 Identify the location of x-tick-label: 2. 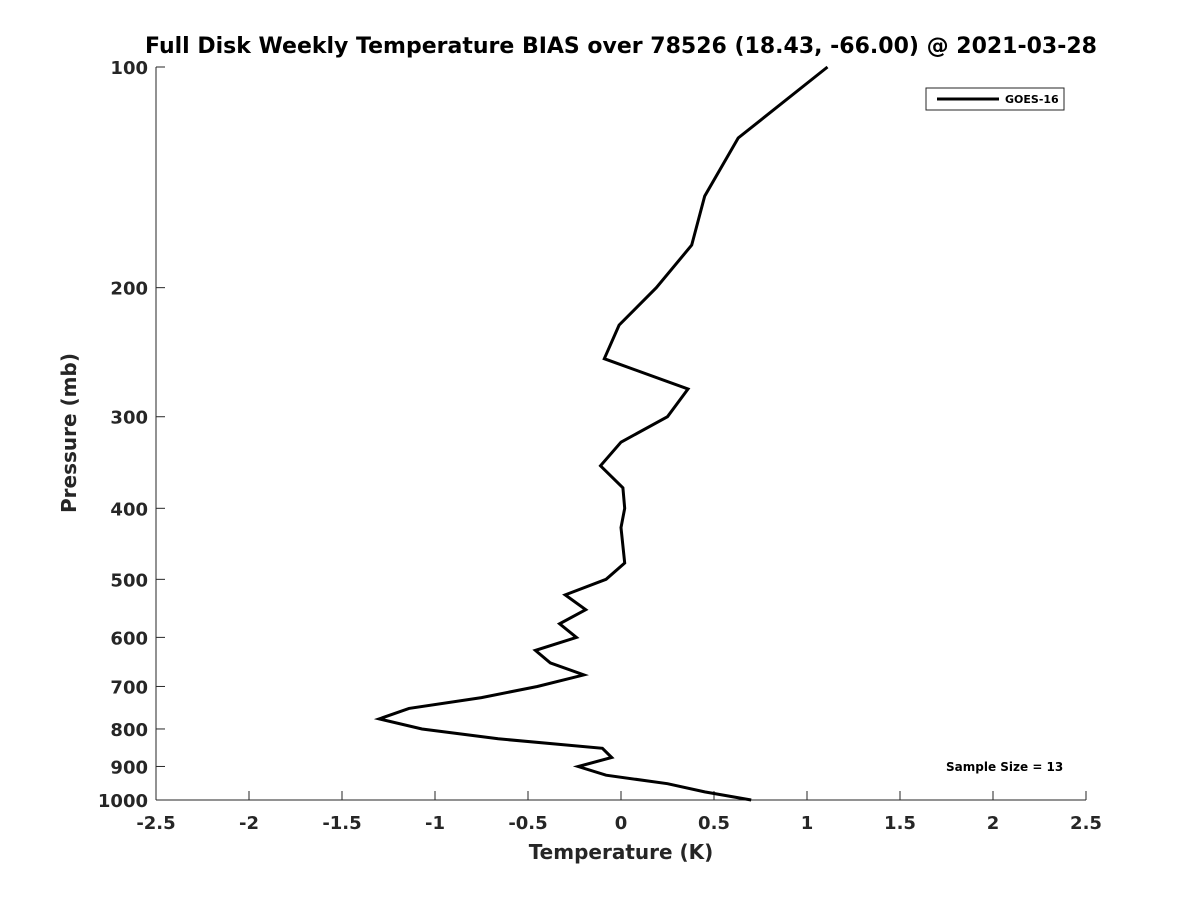
(993, 823).